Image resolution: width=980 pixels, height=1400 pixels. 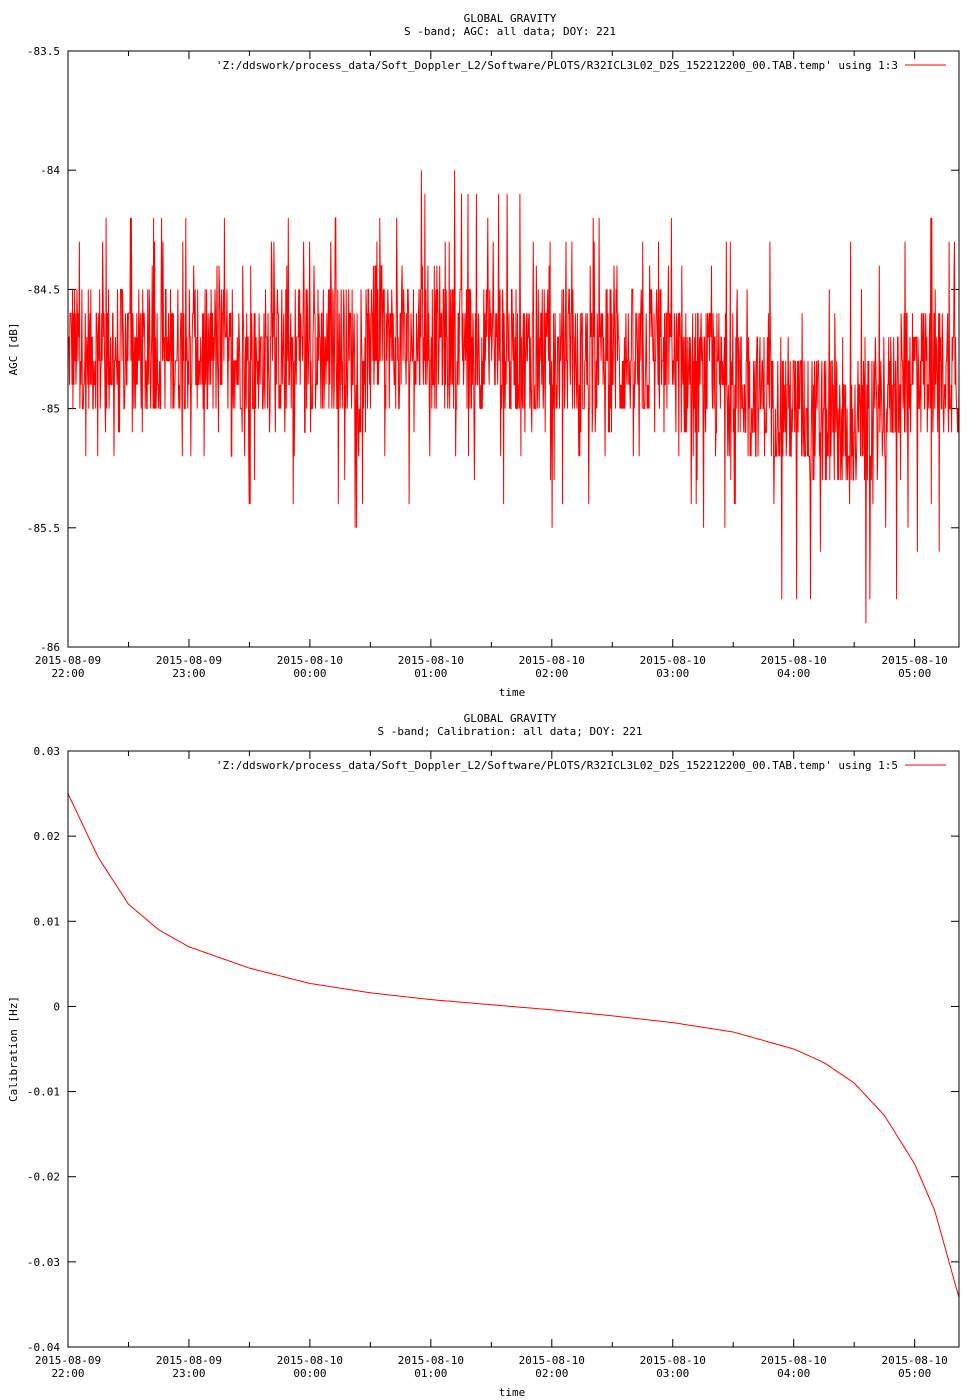 What do you see at coordinates (50, 647) in the screenshot?
I see `agc-ytick-label: -86` at bounding box center [50, 647].